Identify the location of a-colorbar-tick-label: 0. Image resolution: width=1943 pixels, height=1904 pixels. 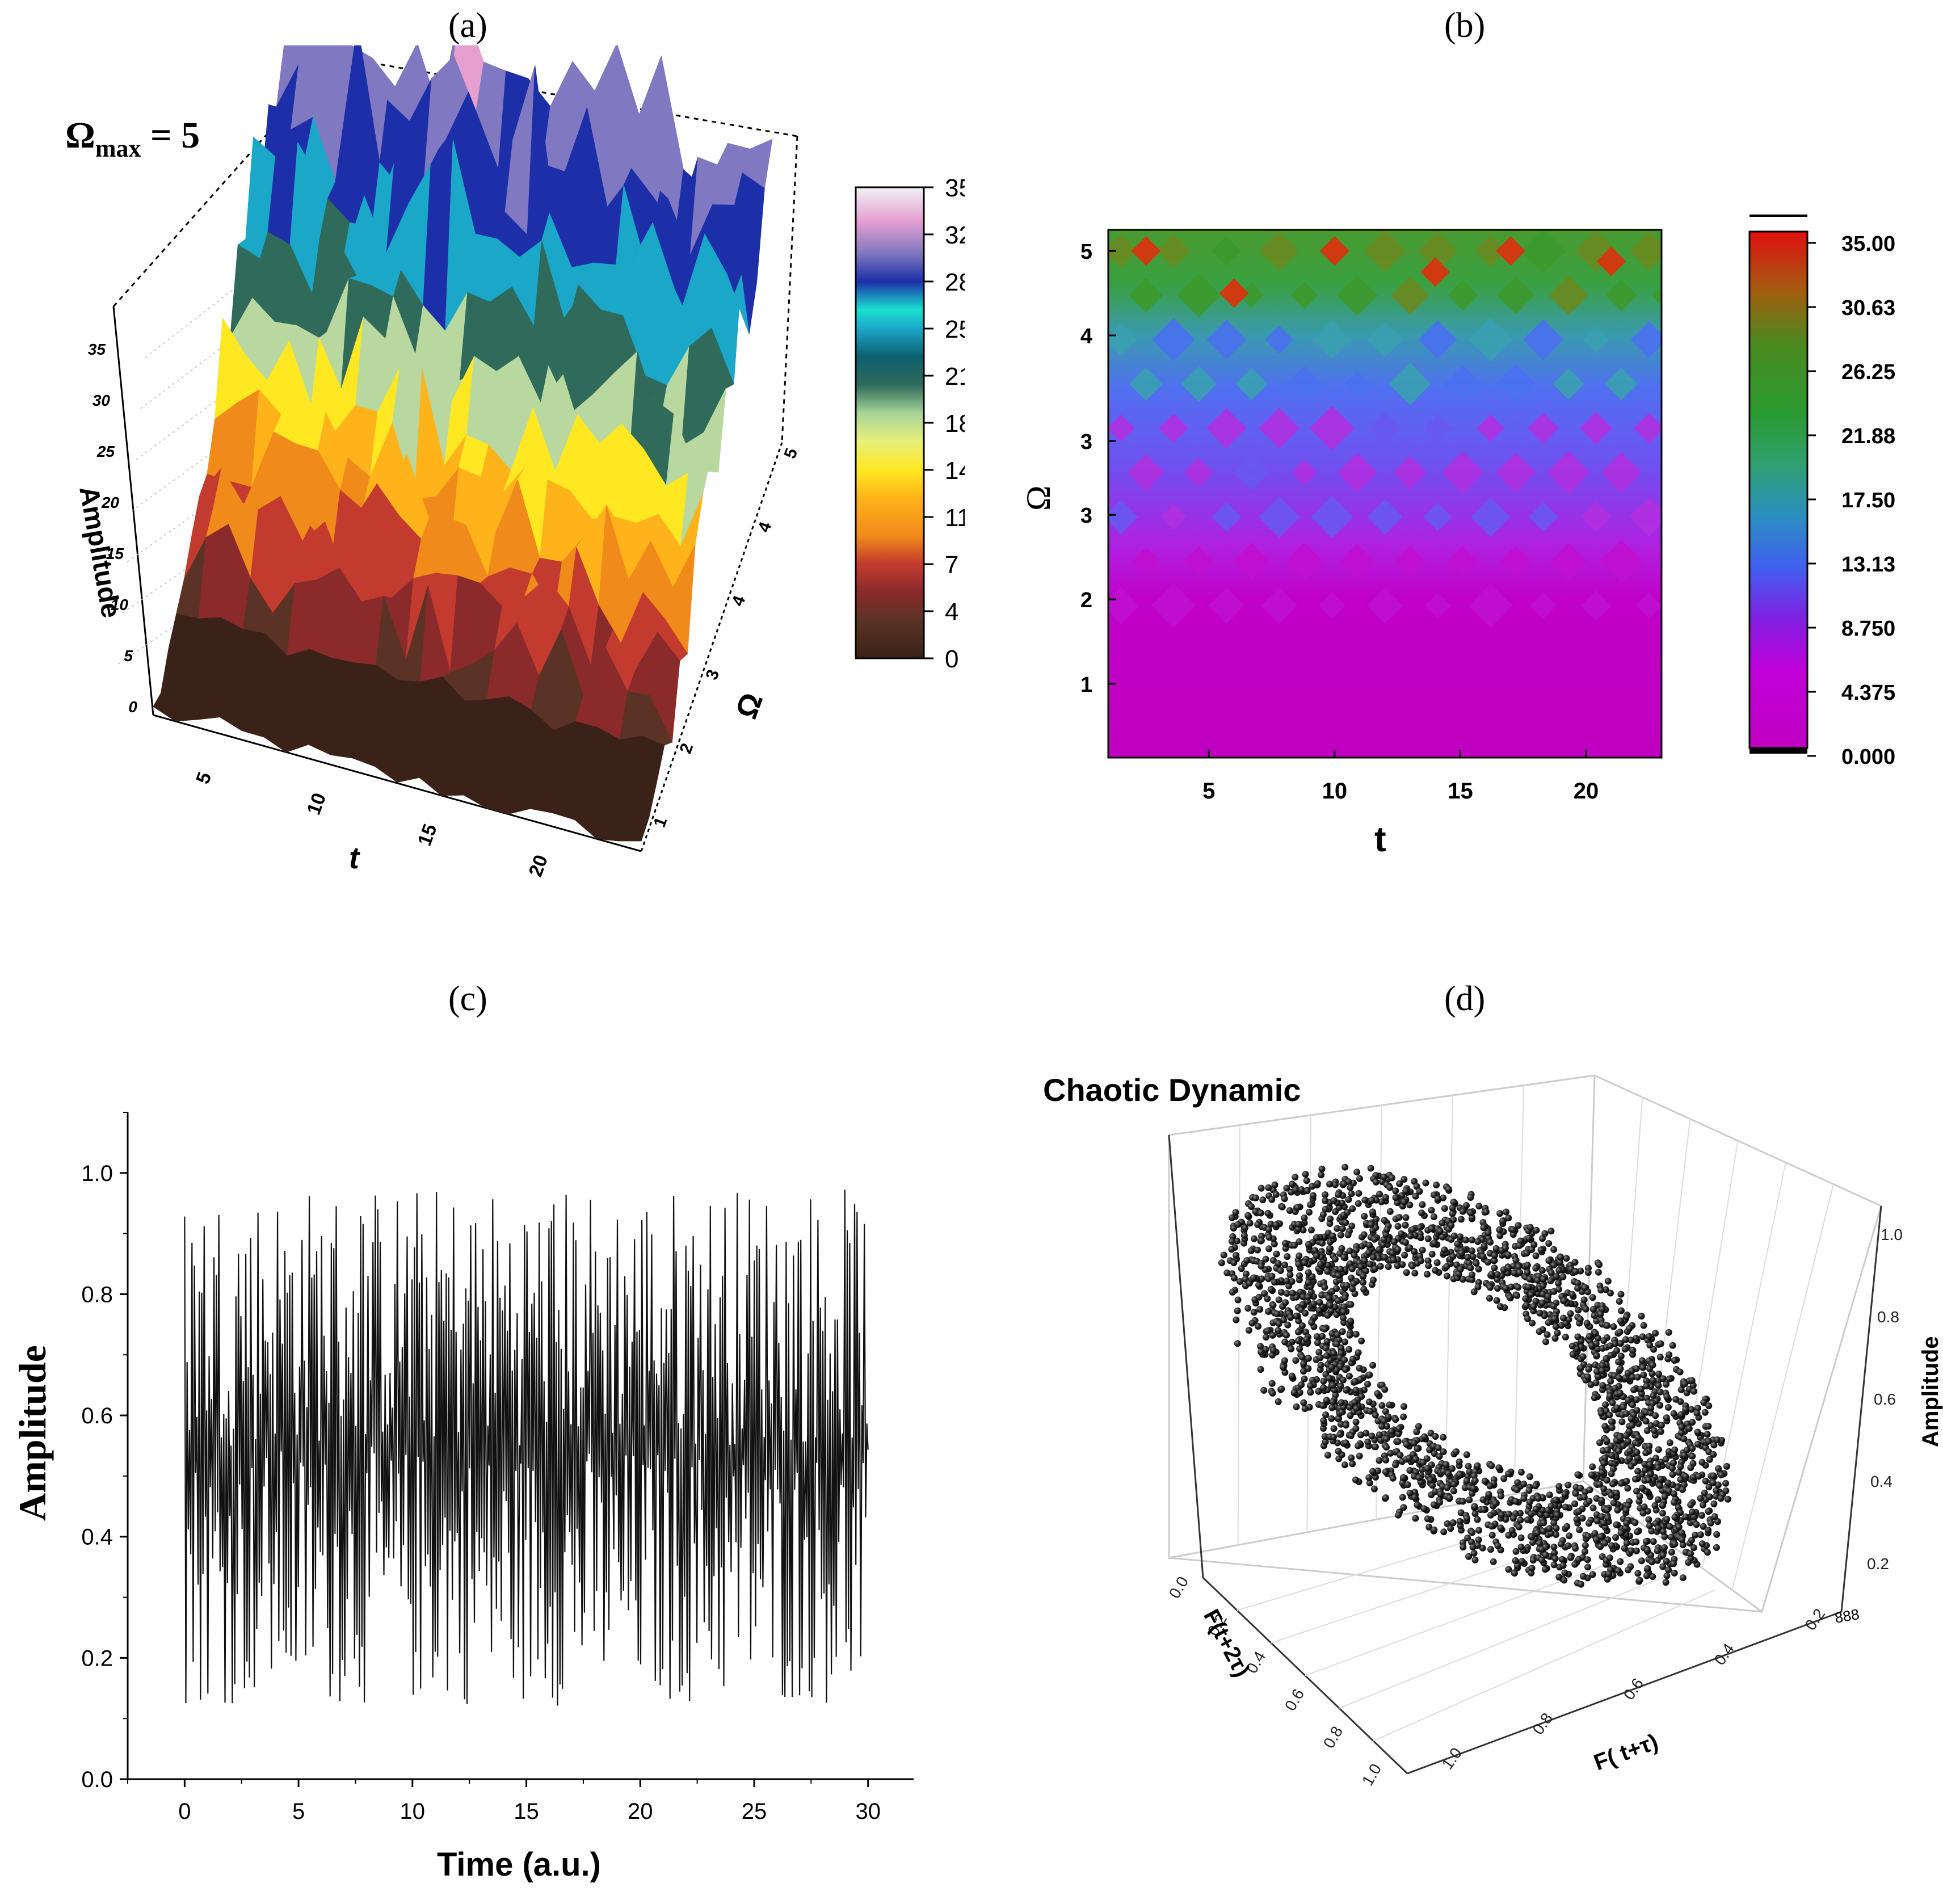
(952, 659).